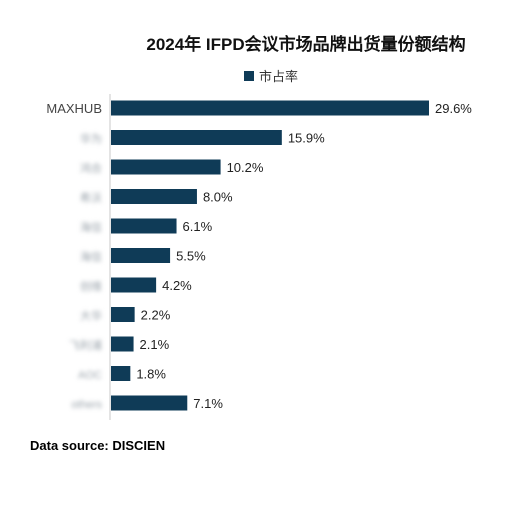  What do you see at coordinates (218, 197) in the screenshot?
I see `bar-value-label: 8.0%` at bounding box center [218, 197].